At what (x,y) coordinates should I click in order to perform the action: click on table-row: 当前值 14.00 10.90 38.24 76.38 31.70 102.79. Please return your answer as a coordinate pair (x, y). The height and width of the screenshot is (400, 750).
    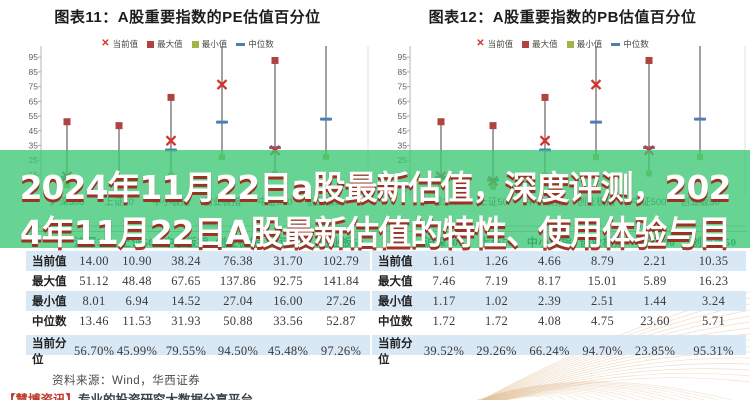
    Looking at the image, I should click on (198, 261).